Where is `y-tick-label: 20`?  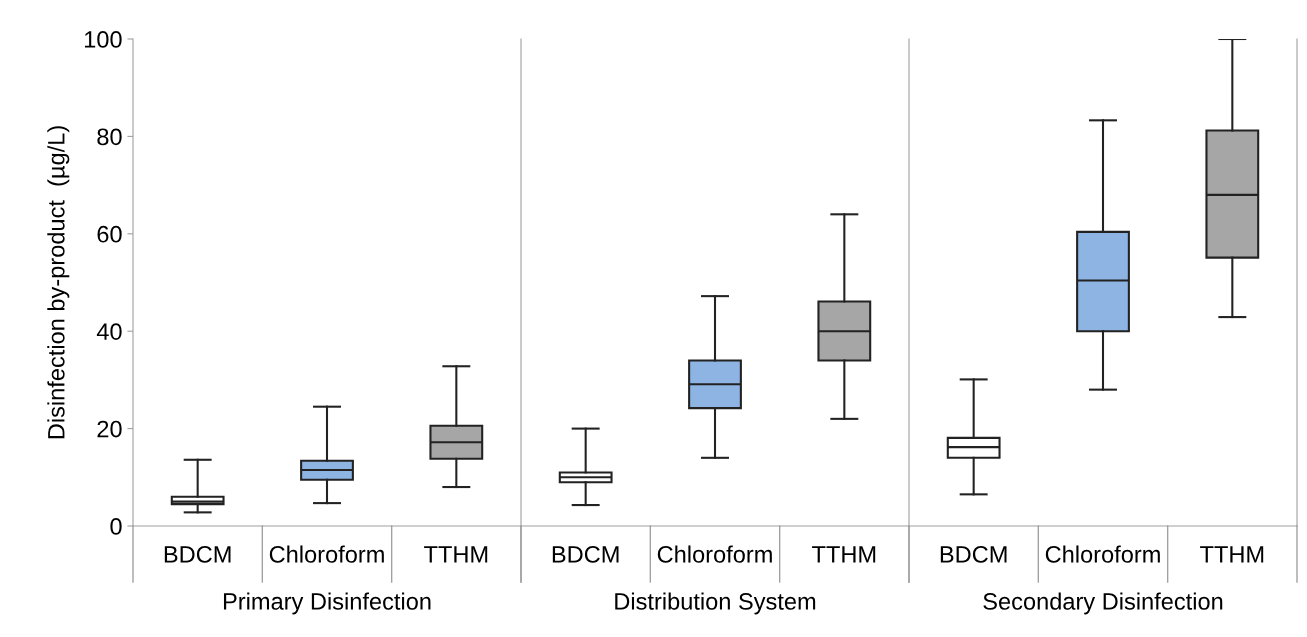
y-tick-label: 20 is located at coordinates (109, 429).